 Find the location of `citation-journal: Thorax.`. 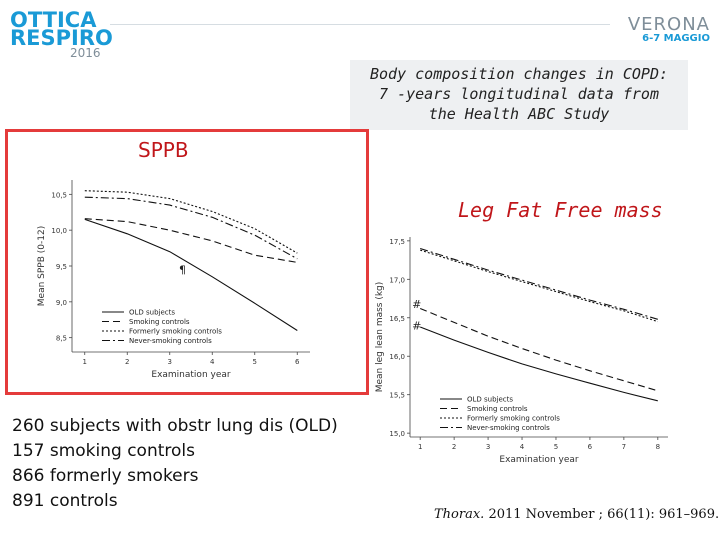

citation-journal: Thorax. is located at coordinates (459, 514).